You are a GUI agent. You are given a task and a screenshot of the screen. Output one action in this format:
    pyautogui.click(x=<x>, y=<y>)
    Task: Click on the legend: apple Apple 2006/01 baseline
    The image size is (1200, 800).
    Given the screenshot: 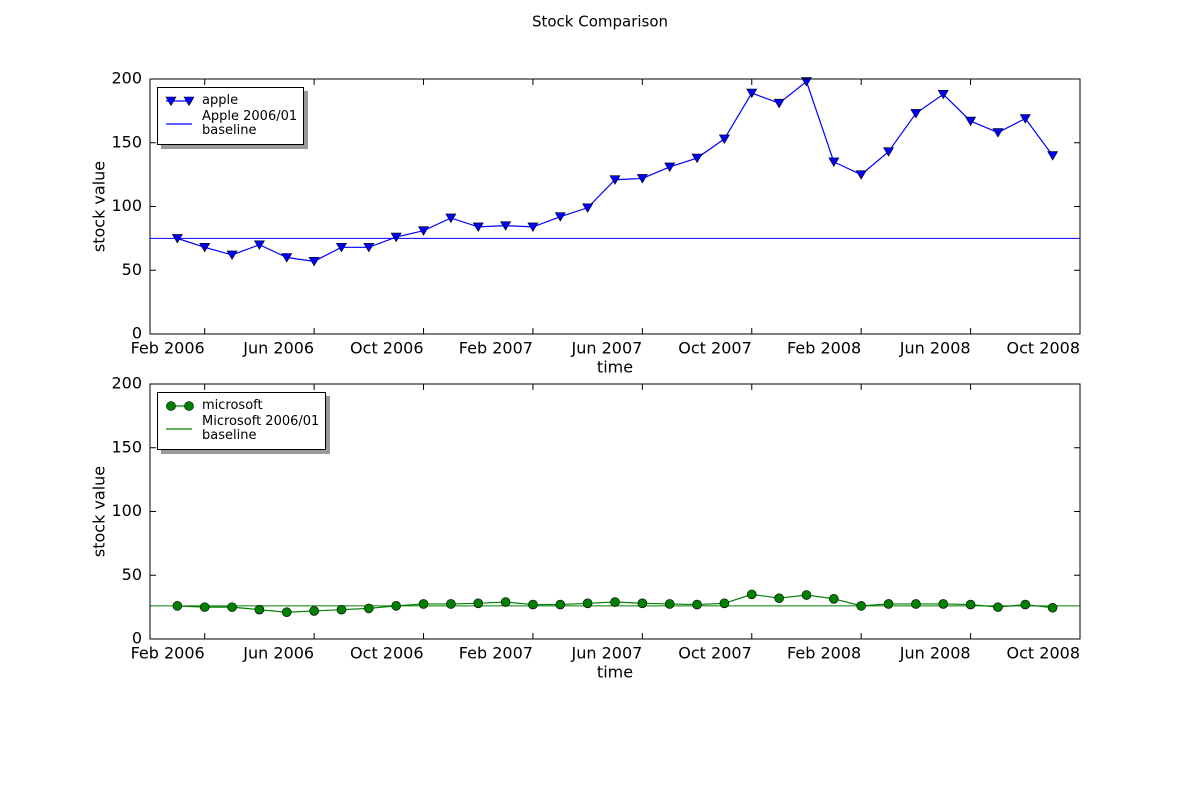 What is the action you would take?
    pyautogui.click(x=231, y=116)
    